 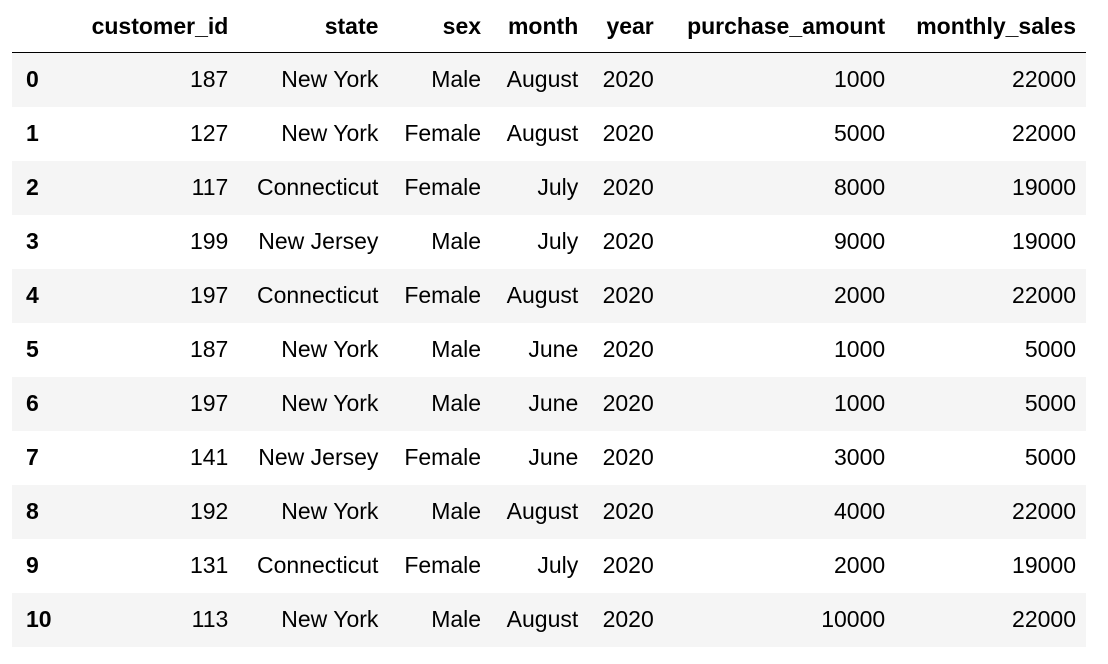 I want to click on table-row: 7 141 New Jersey Female June 2020 3000 5000, so click(x=549, y=457).